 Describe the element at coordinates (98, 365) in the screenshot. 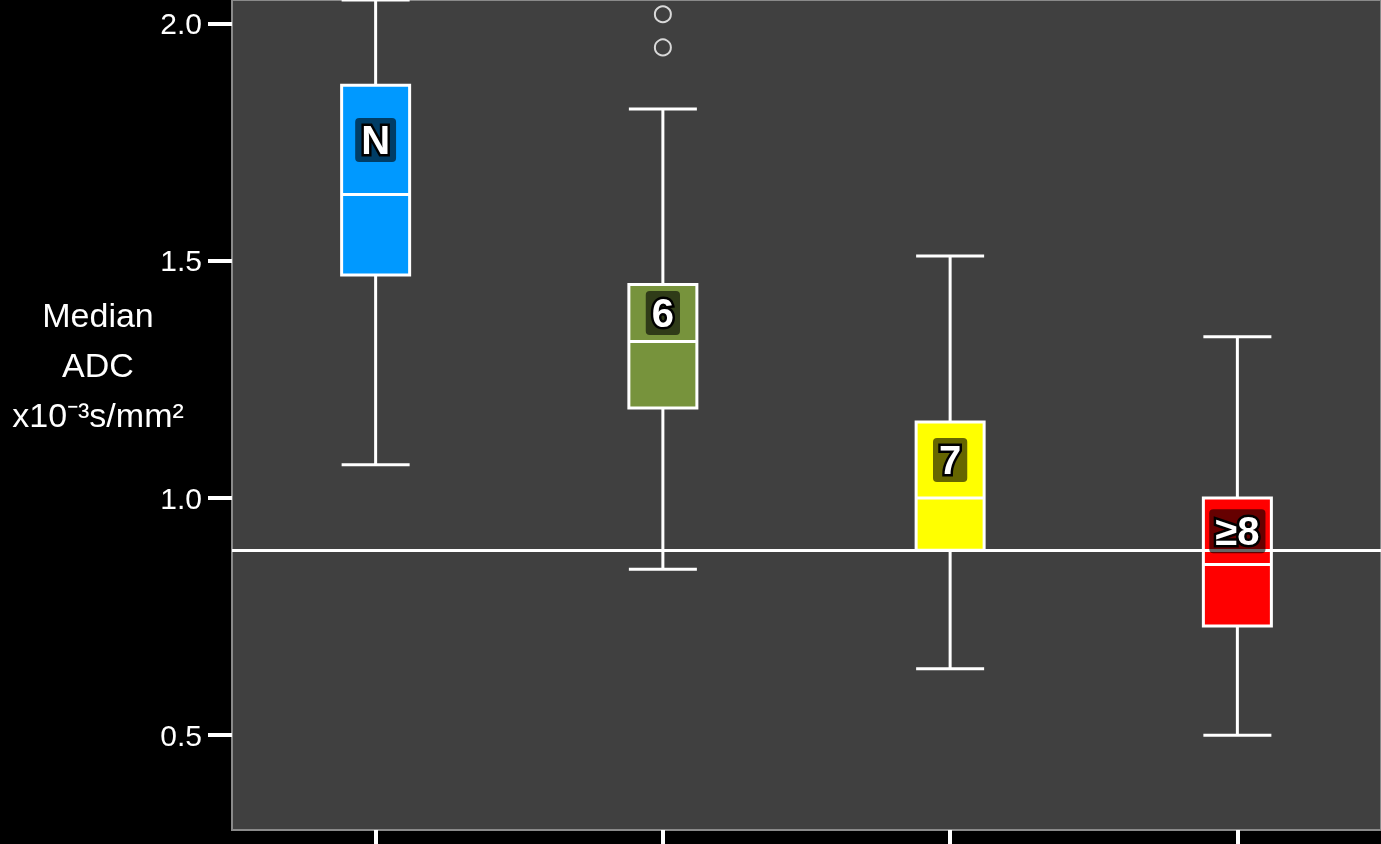

I see `y-axis-title: Median ADC x10⁻³s/mm²` at that location.